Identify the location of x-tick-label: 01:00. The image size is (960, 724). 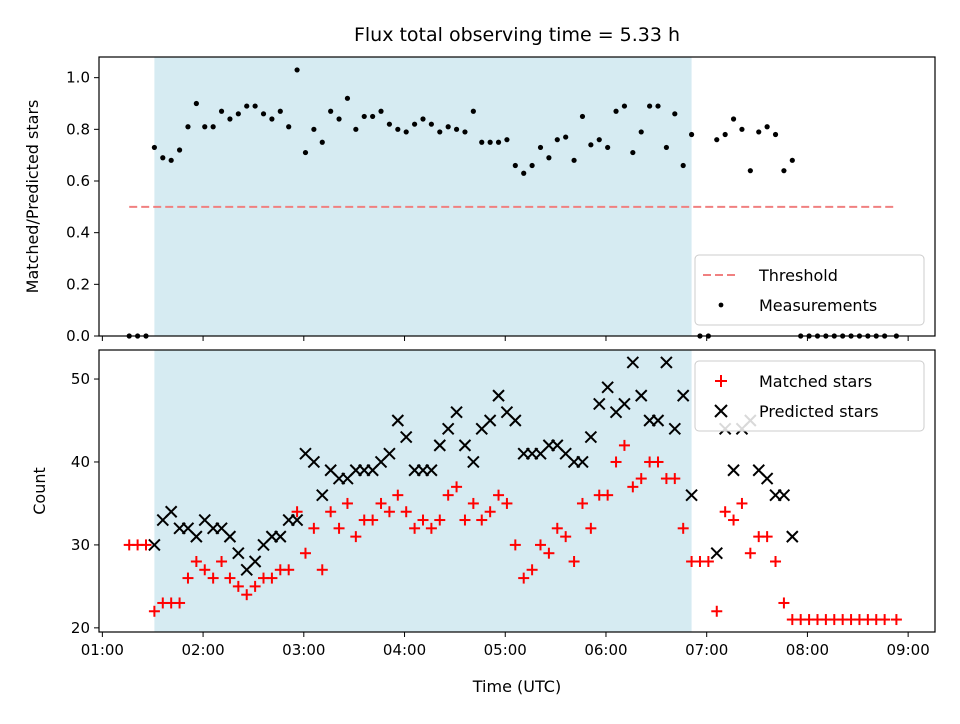
(102, 650).